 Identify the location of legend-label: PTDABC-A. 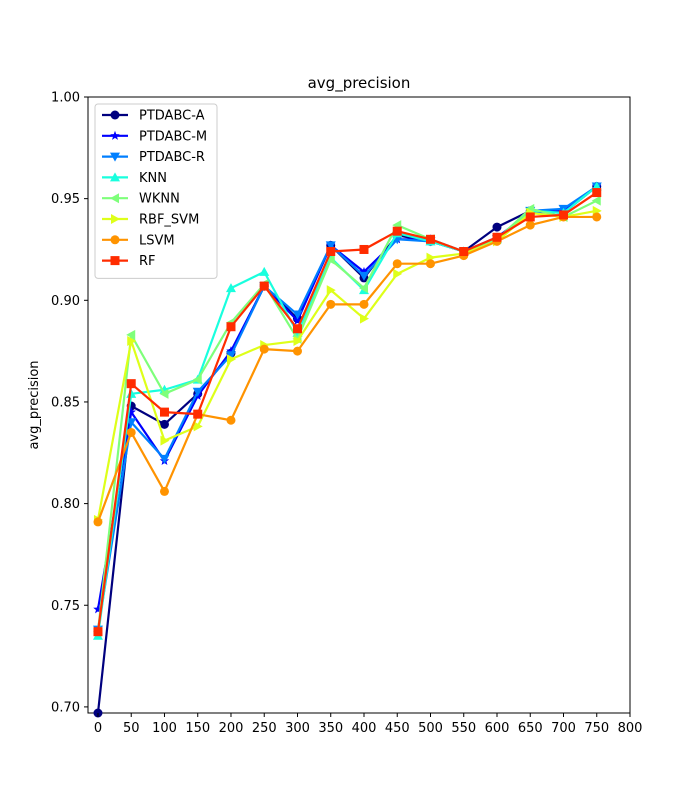
(172, 116).